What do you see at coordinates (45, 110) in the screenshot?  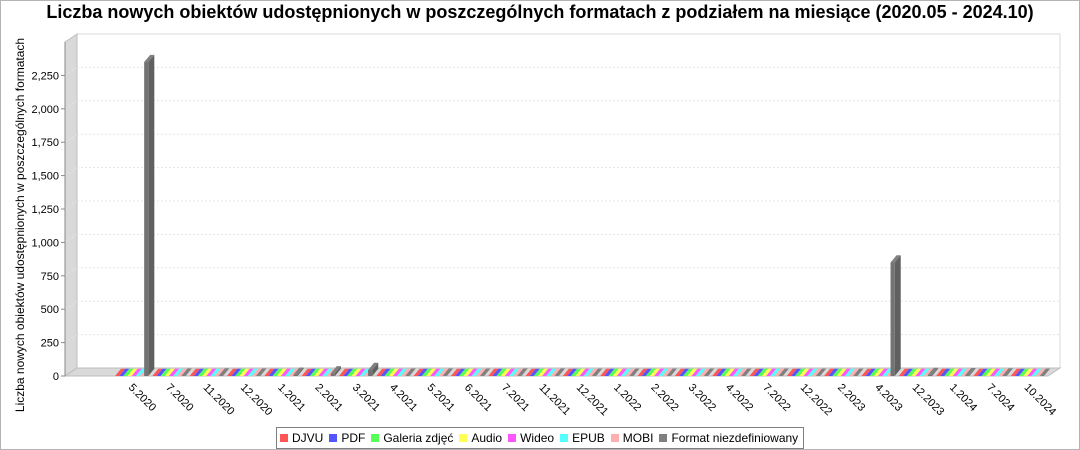 I see `y-tick-label: 2,000` at bounding box center [45, 110].